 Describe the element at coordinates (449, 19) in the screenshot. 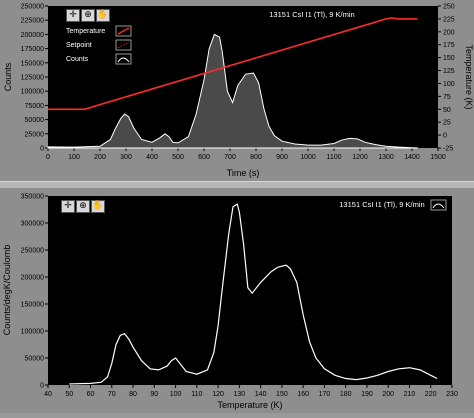

I see `y2-tick-label: 225` at that location.